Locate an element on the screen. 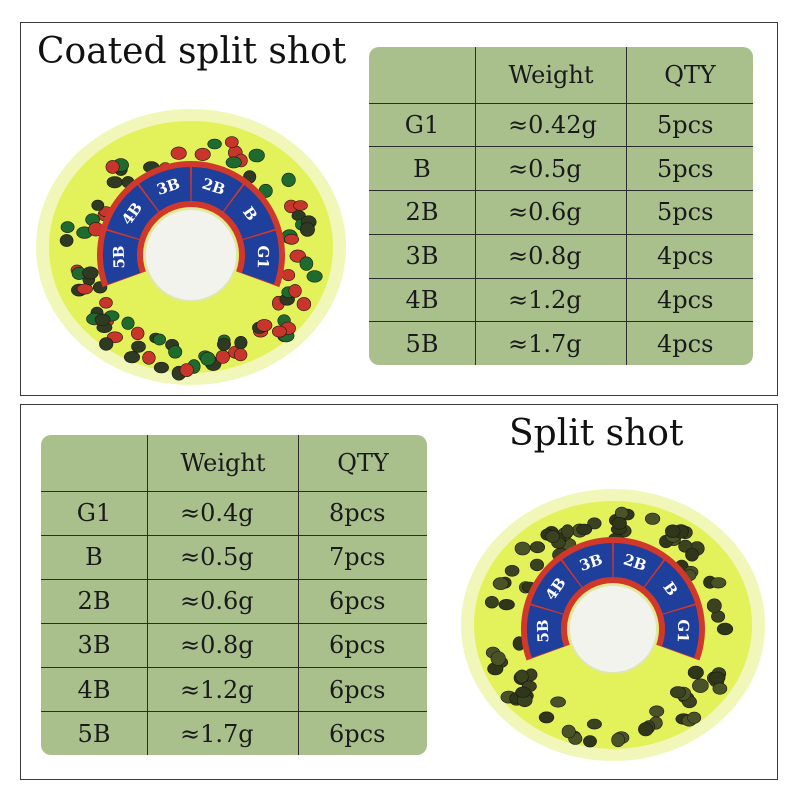  weight-cell: ≈0.4g is located at coordinates (223, 513).